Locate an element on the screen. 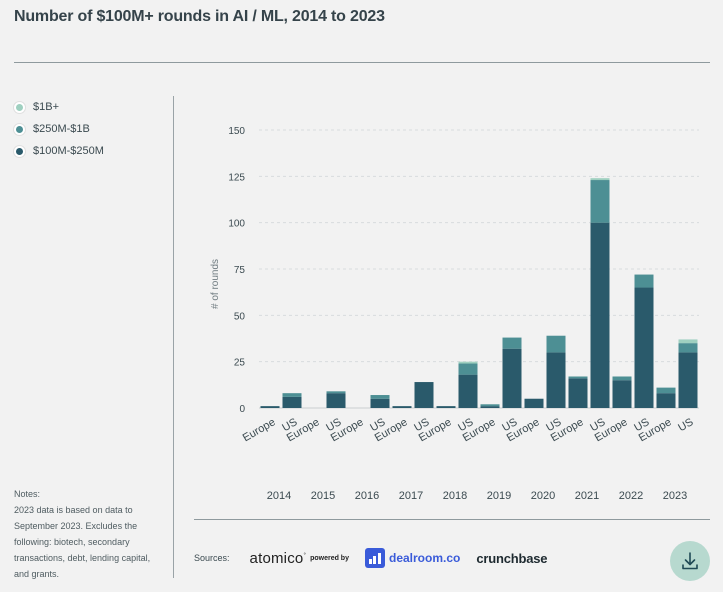 This screenshot has width=723, height=592. y-tick-label: 25 is located at coordinates (240, 363).